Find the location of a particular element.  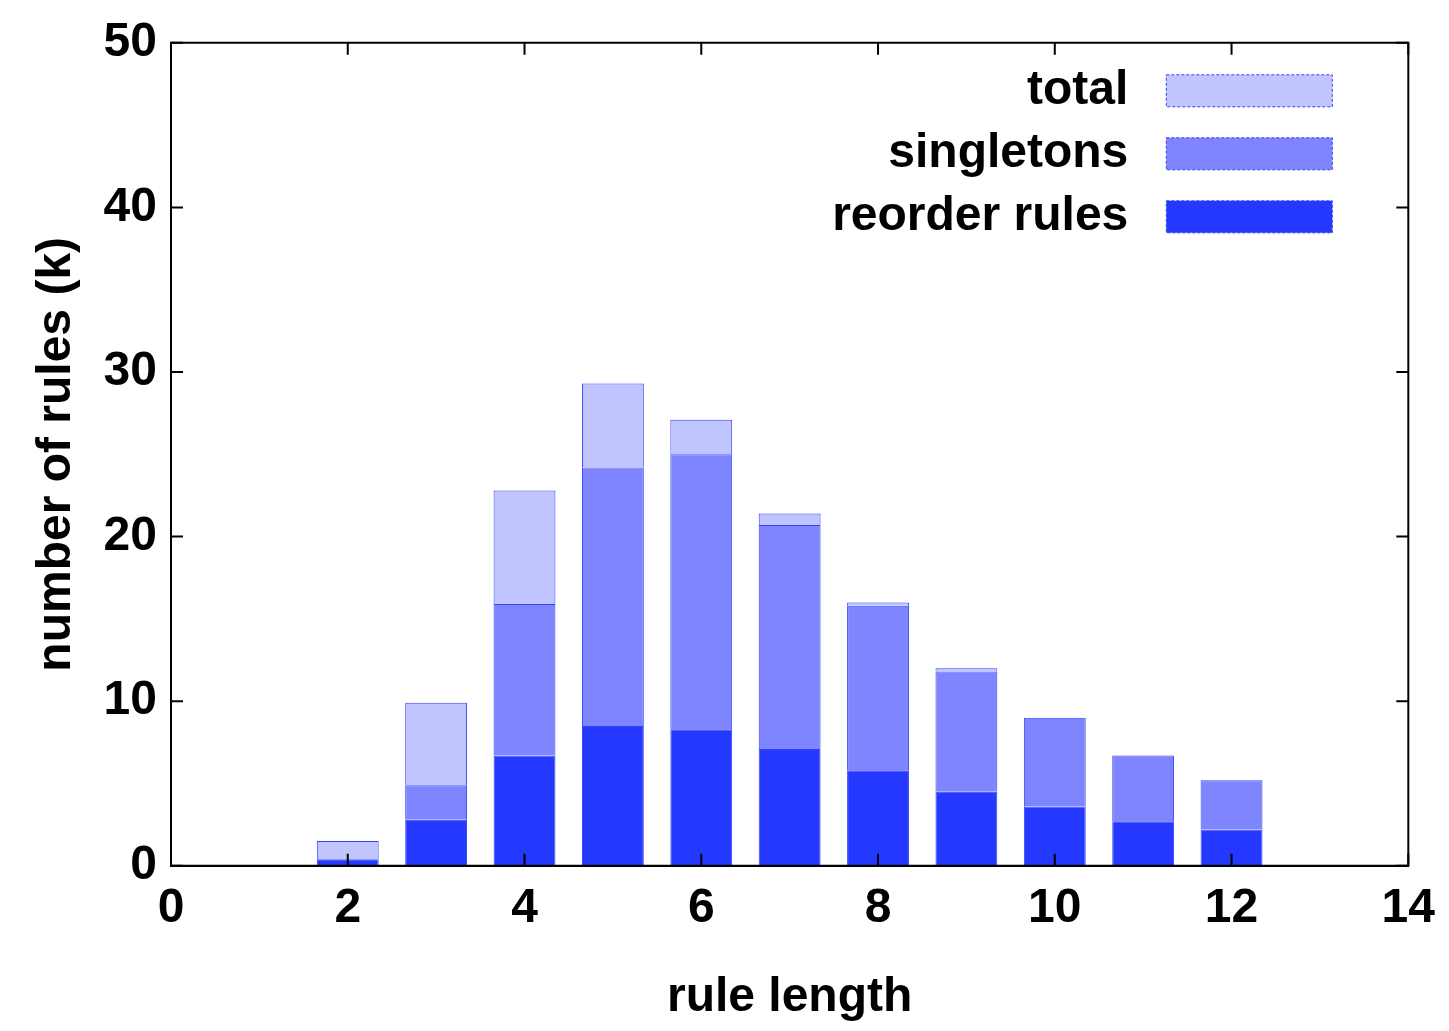

x-tick-label: 6 is located at coordinates (701, 905).